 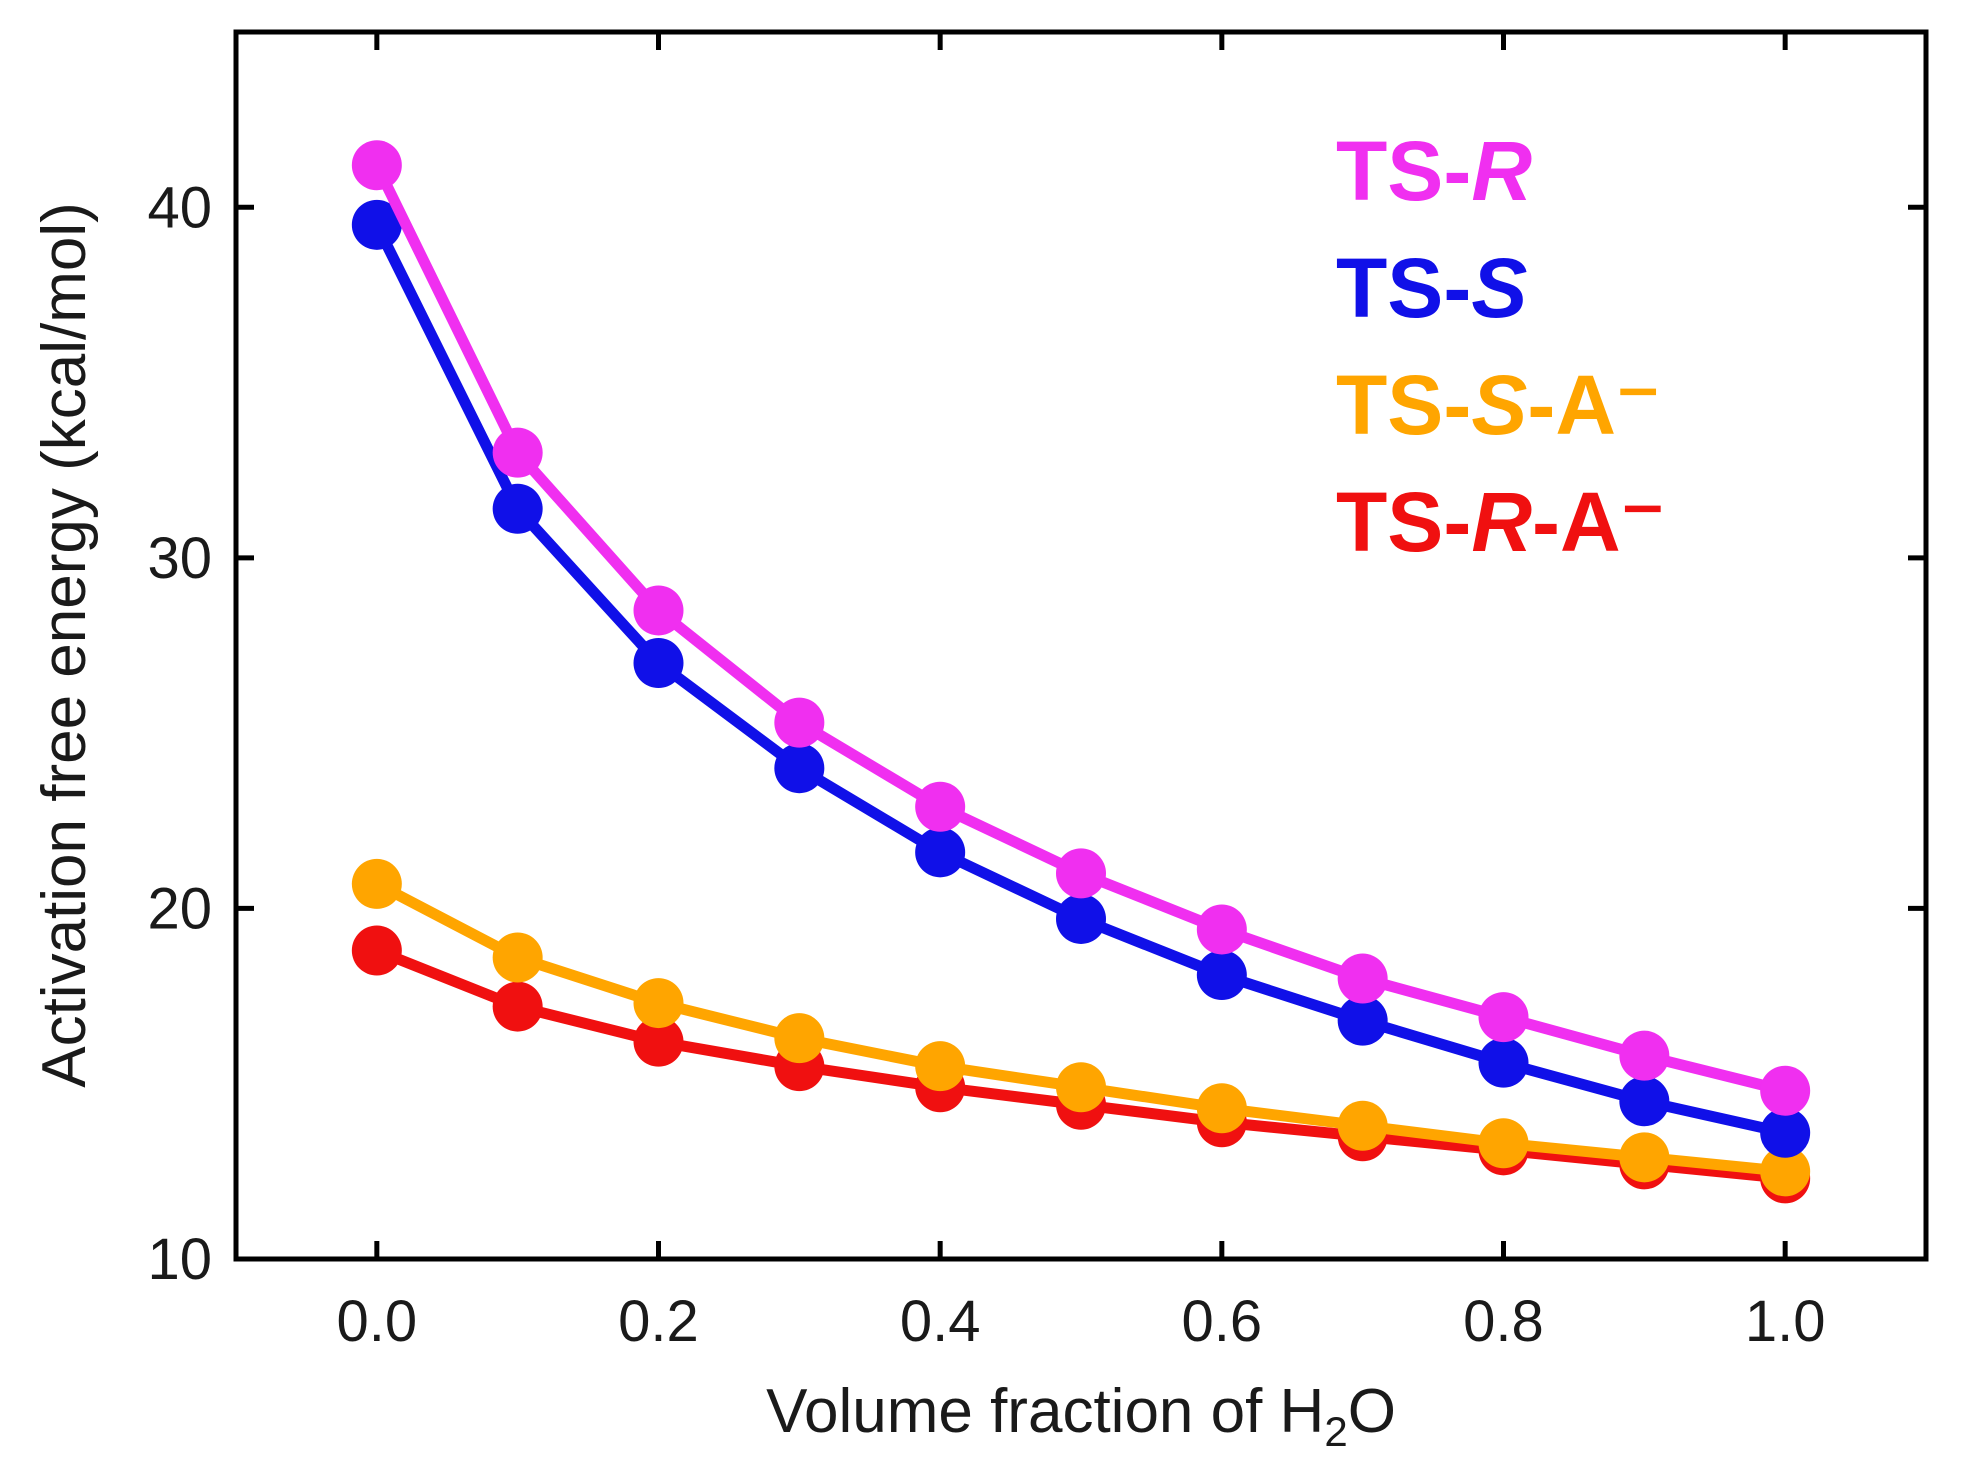 I want to click on x-axis-title: Volume fraction of H2O, so click(x=1081, y=1416).